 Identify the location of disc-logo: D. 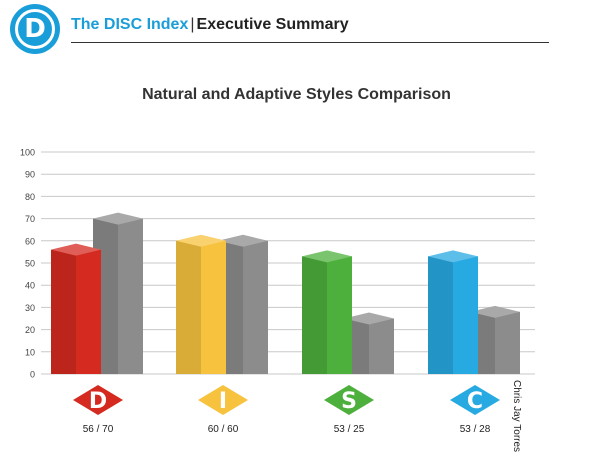
(35, 29).